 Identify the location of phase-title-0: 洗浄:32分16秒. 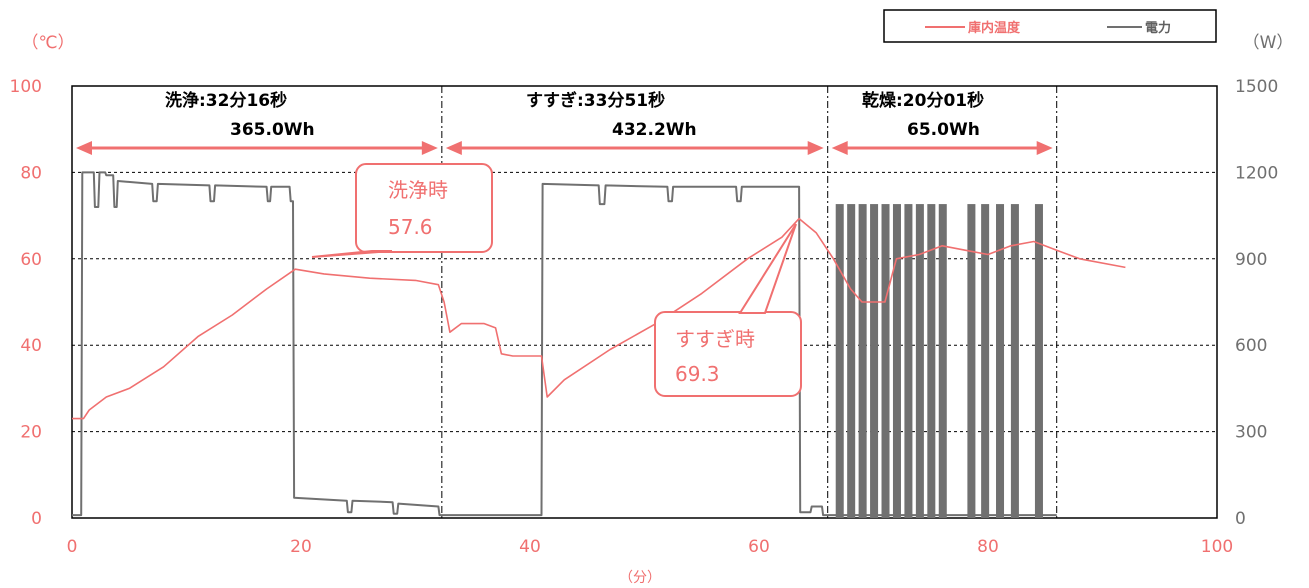
(226, 100).